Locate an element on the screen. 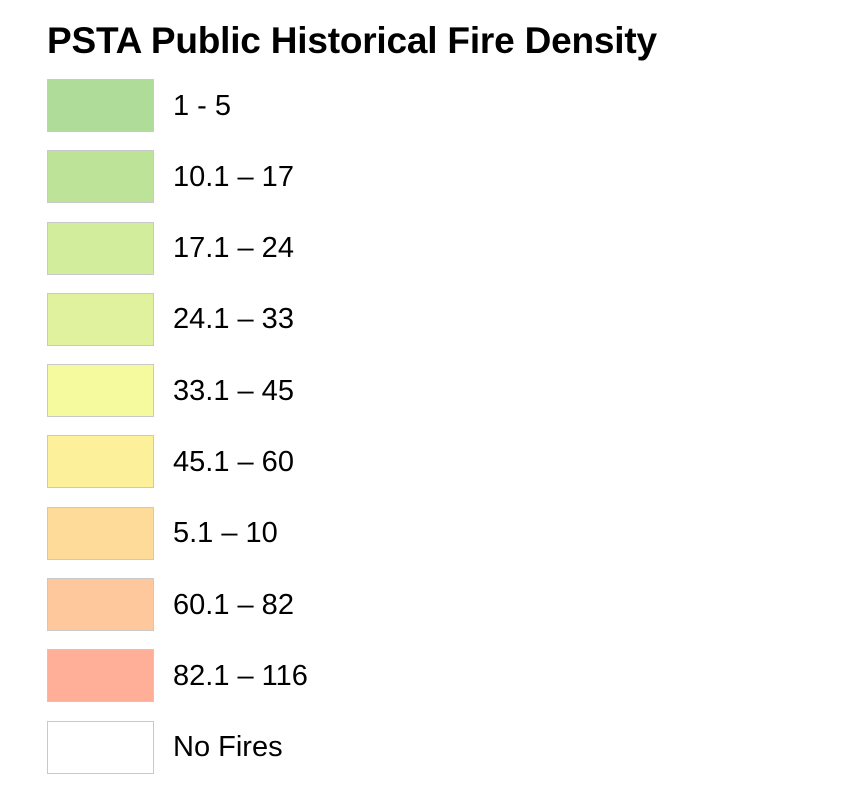 This screenshot has height=794, width=863. legend-item: 60.1 – 82 is located at coordinates (447, 605).